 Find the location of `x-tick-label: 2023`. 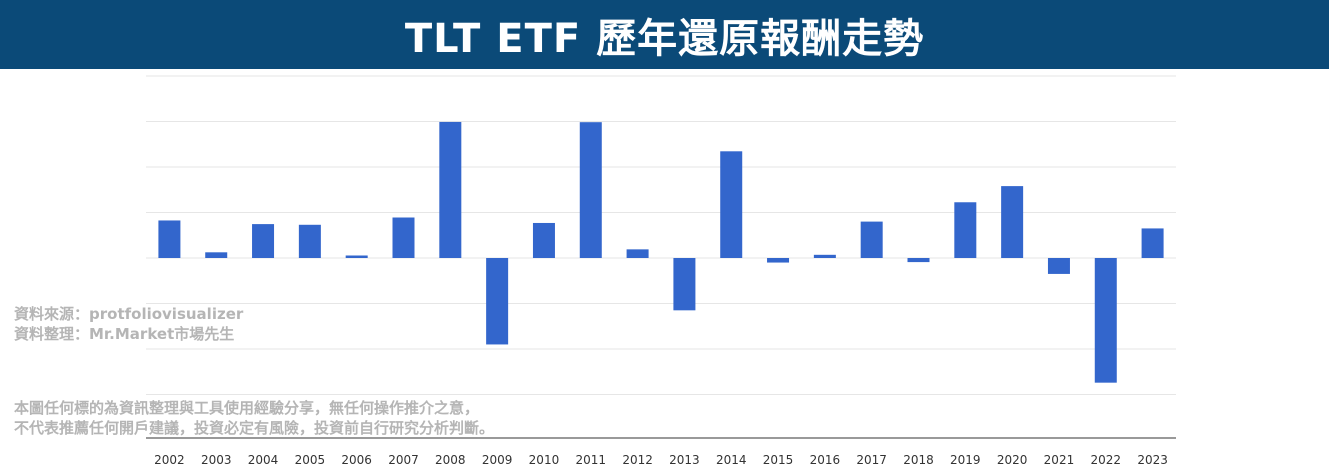

x-tick-label: 2023 is located at coordinates (1152, 460).